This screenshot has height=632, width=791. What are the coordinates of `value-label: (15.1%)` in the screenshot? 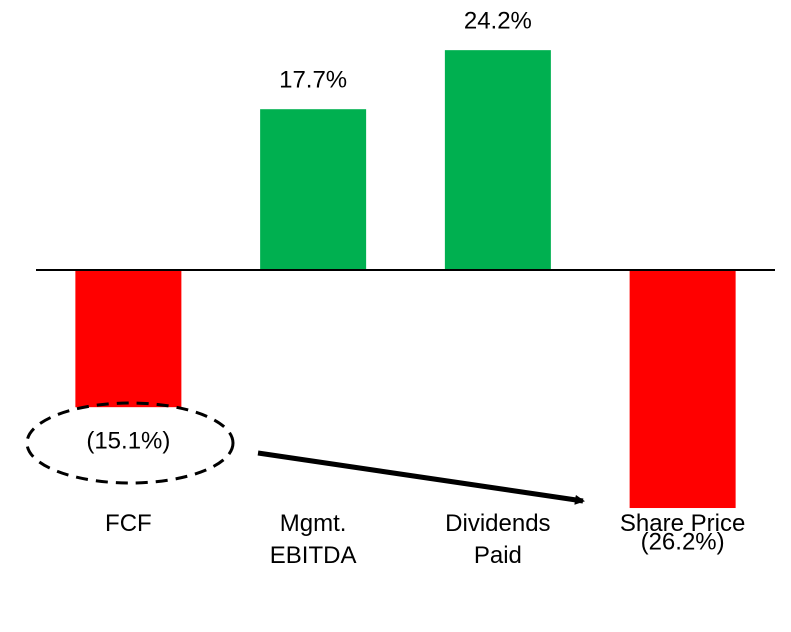 It's located at (128, 441).